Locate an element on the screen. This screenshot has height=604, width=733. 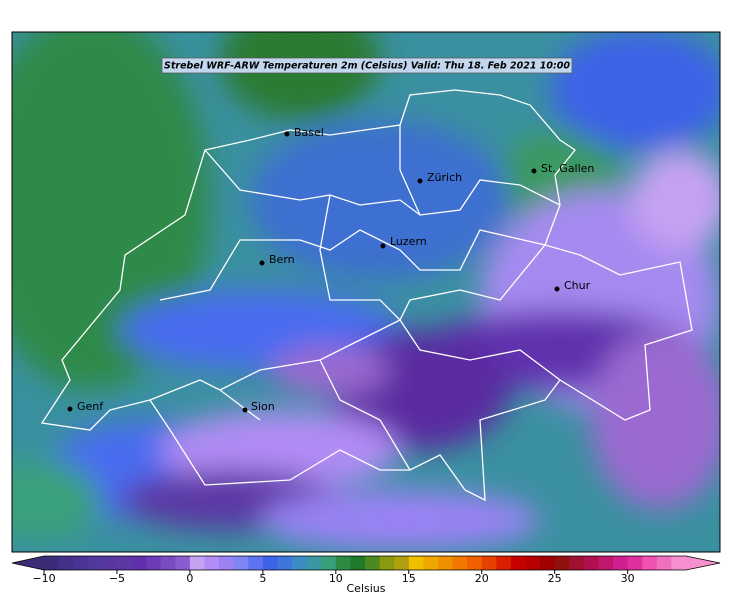
title-box is located at coordinates (367, 65).